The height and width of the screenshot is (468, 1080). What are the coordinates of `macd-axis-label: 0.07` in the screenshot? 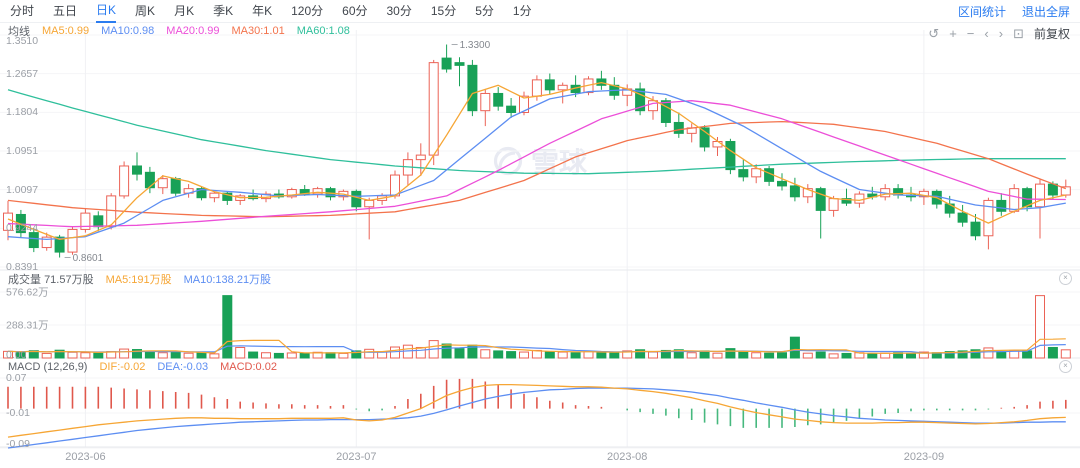 It's located at (16, 378).